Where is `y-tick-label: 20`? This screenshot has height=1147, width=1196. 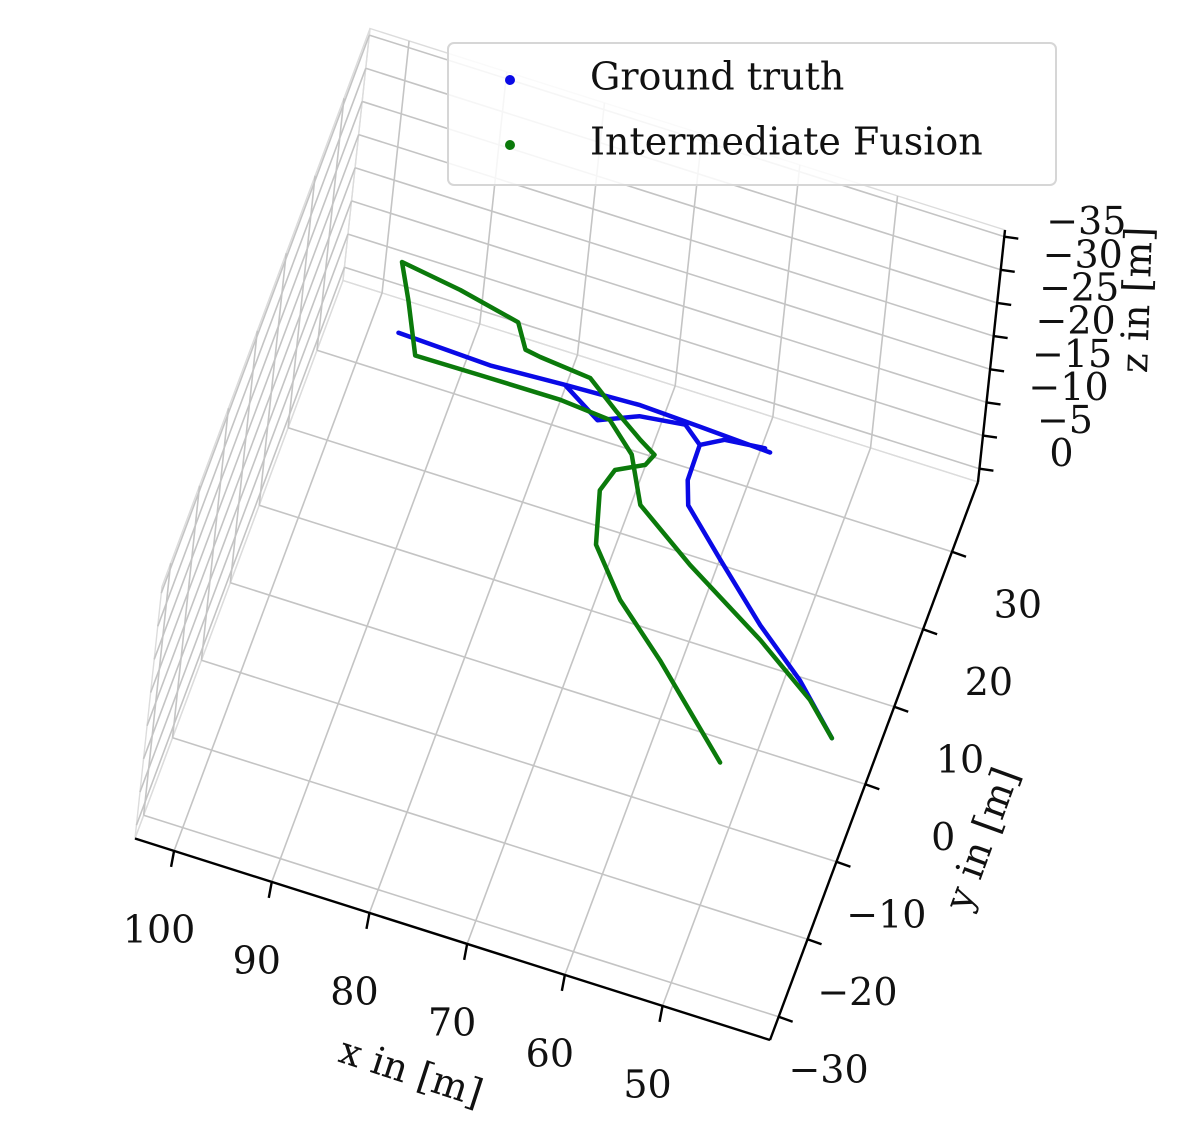
y-tick-label: 20 is located at coordinates (989, 682).